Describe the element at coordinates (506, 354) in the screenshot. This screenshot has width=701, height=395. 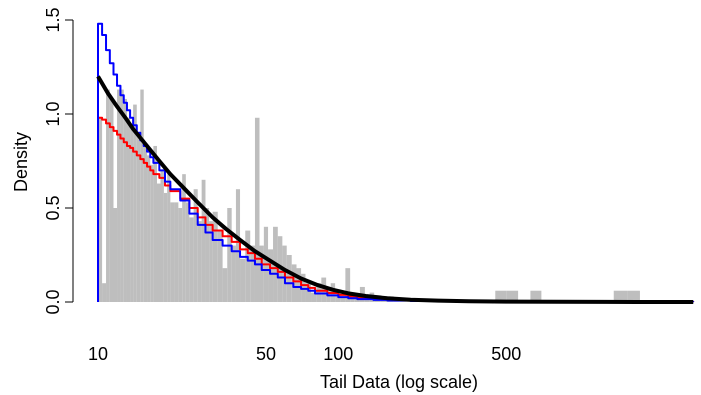
I see `x-tick-label: 500` at that location.